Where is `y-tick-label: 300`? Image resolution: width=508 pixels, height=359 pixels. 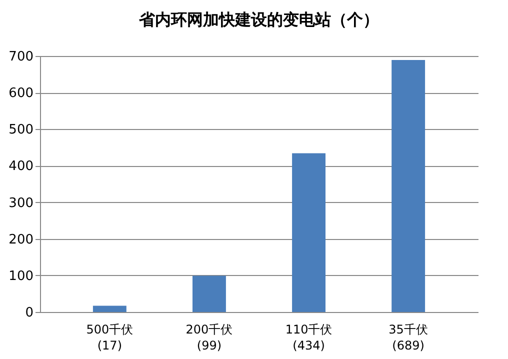
y-tick-label: 300 is located at coordinates (21, 203).